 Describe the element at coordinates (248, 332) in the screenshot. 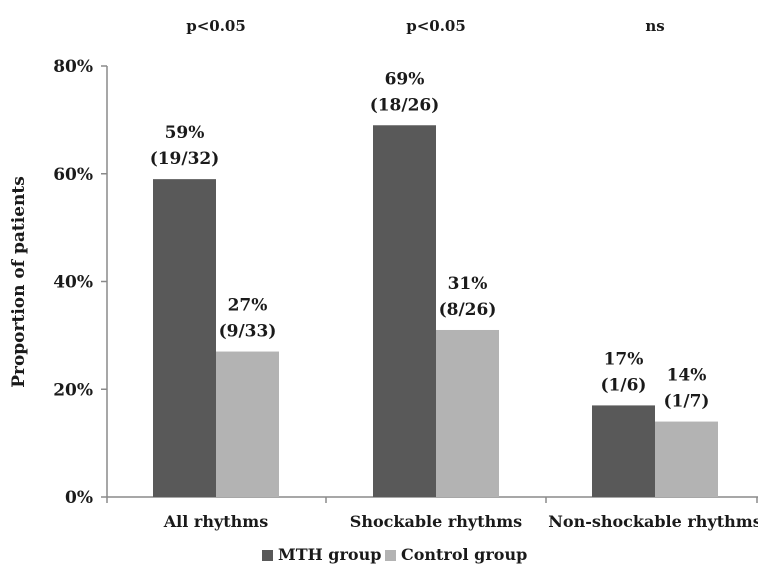

I see `data-label-count: (9/33)` at that location.